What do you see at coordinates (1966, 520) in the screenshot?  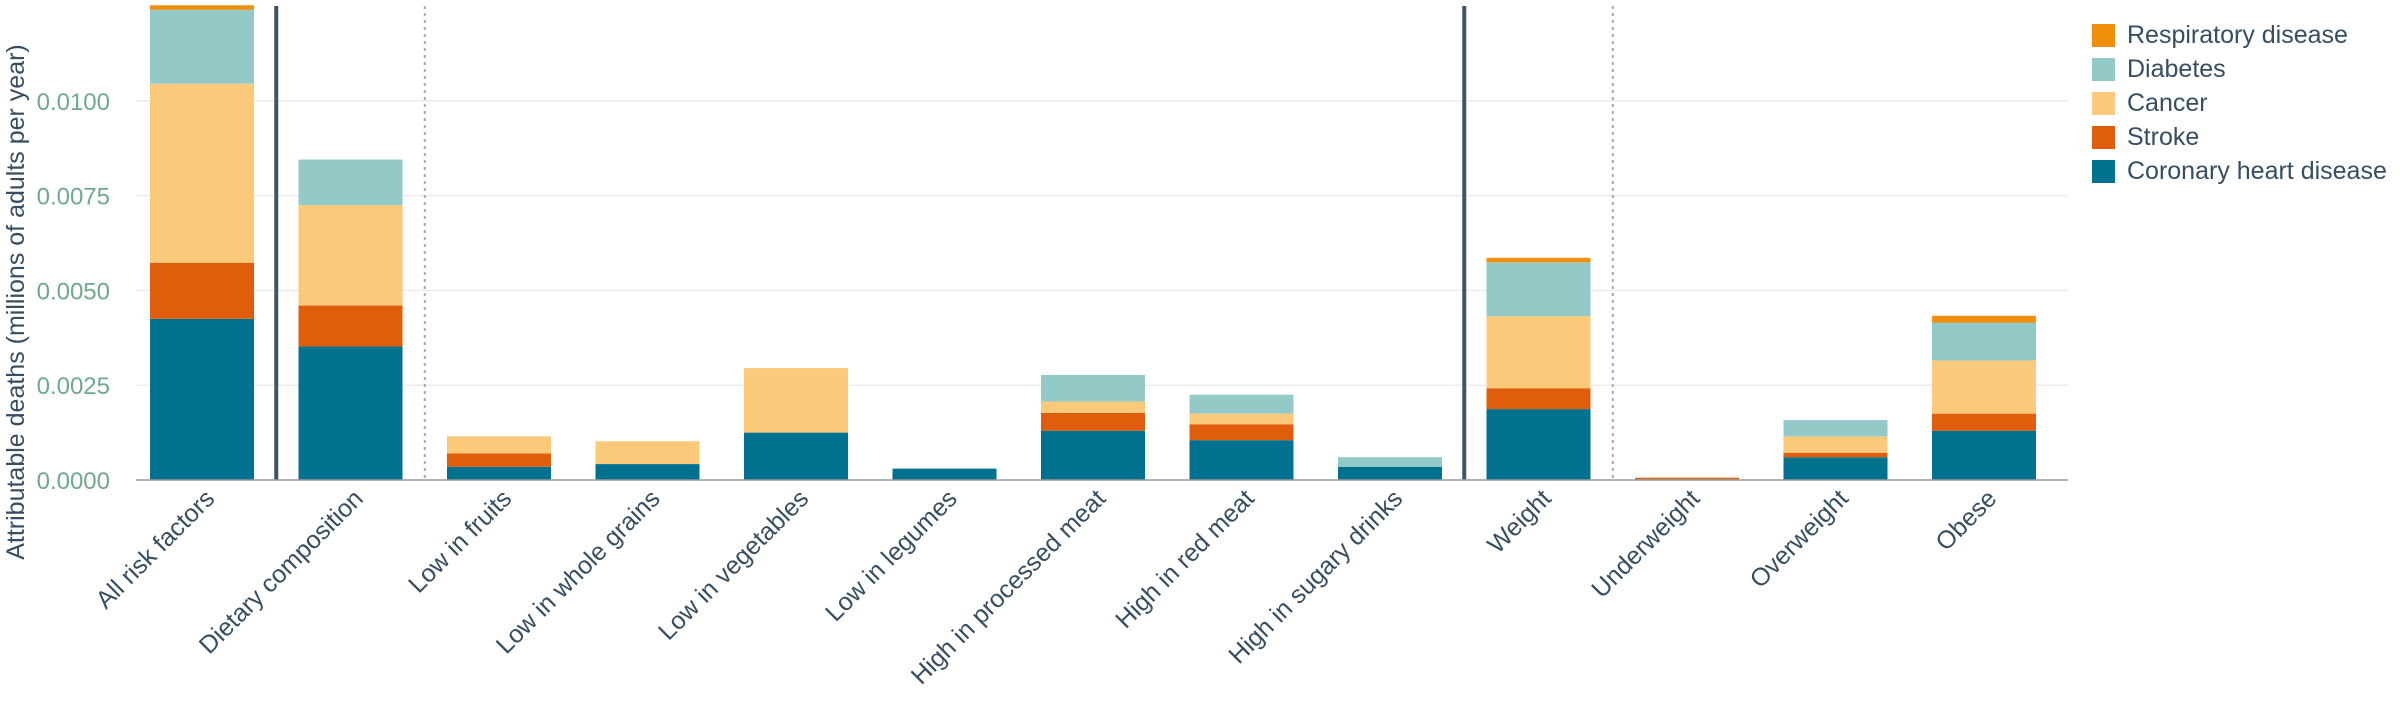 I see `x-tick-label: Obese` at bounding box center [1966, 520].